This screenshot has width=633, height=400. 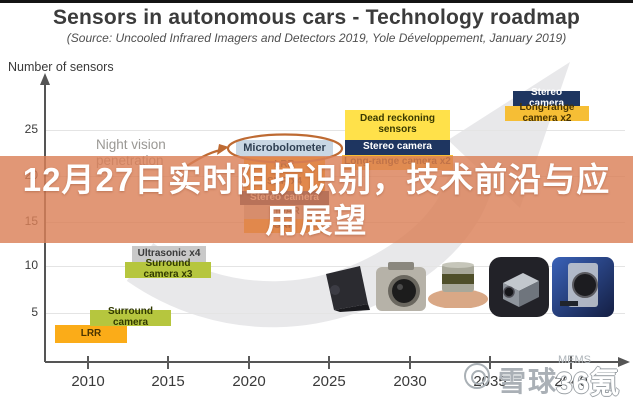 What do you see at coordinates (528, 381) in the screenshot?
I see `watermark-xueqiu: 雪球` at bounding box center [528, 381].